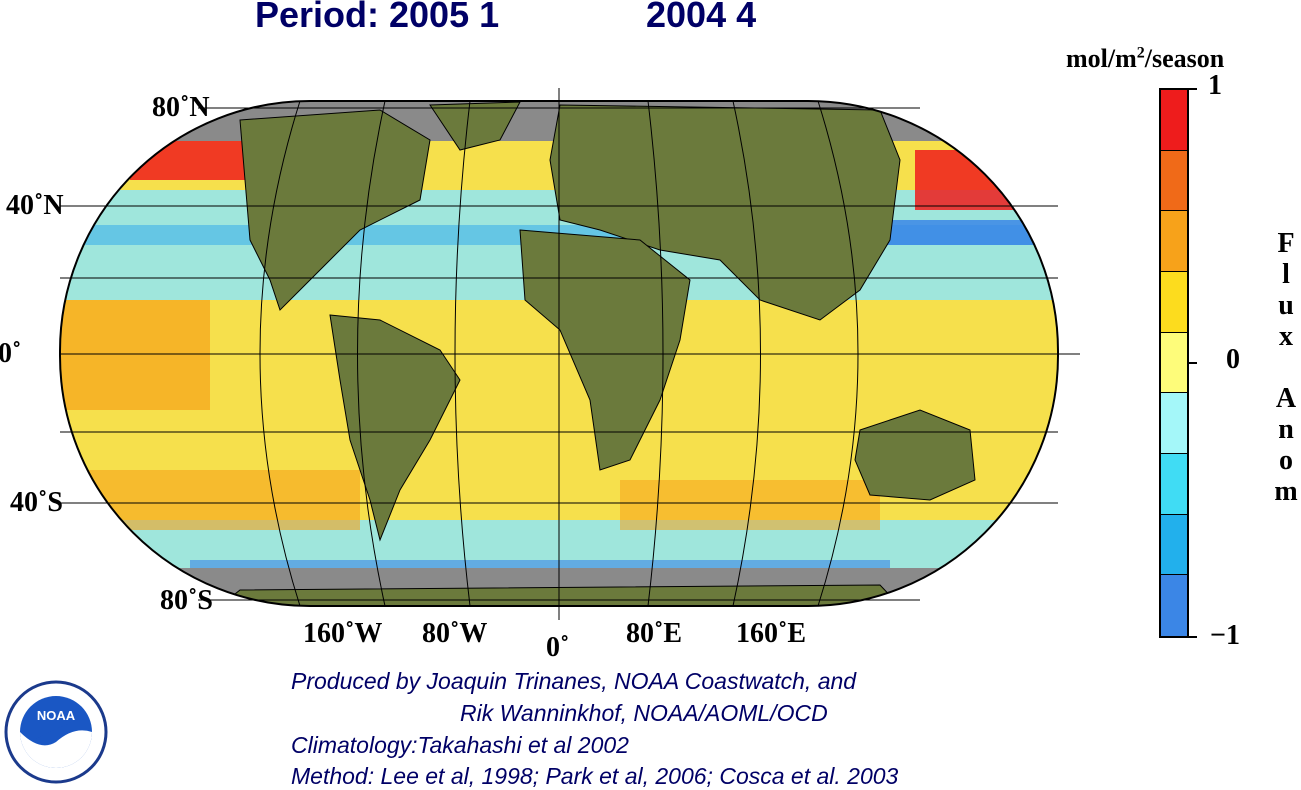 The image size is (1301, 790). I want to click on colorbar-title-letter: n, so click(1286, 429).